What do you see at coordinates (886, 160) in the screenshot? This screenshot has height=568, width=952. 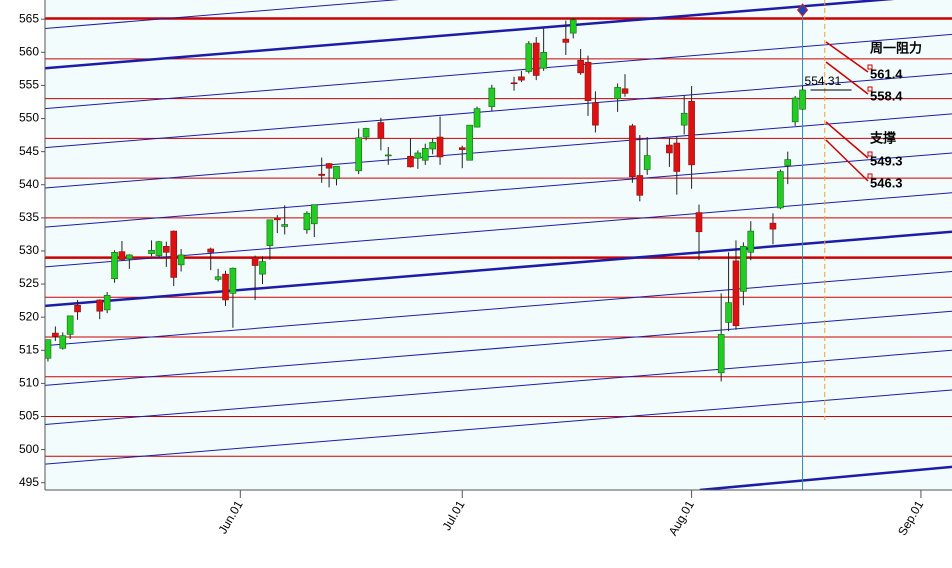 I see `level-label: 549.3` at bounding box center [886, 160].